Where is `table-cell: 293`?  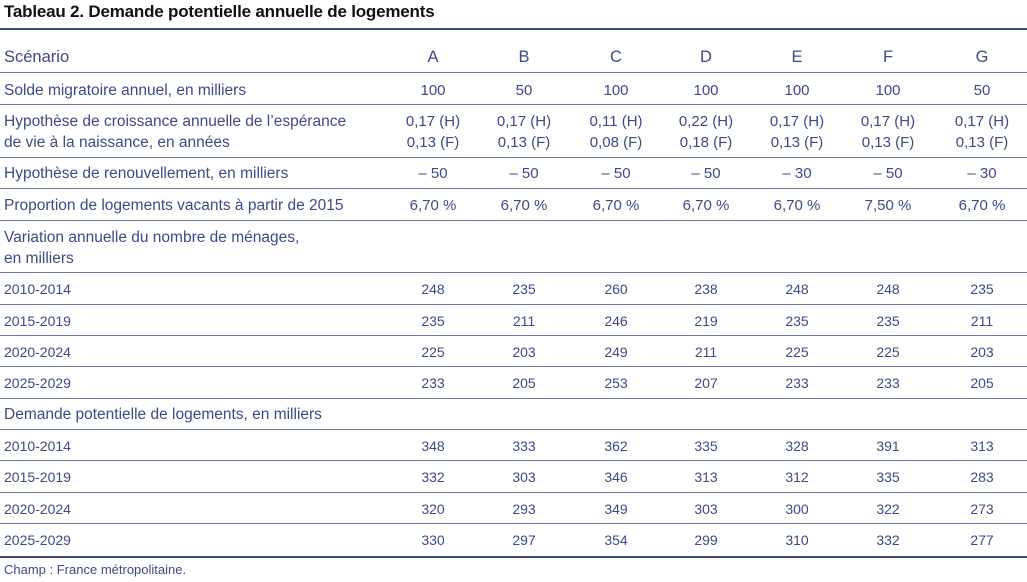 table-cell: 293 is located at coordinates (524, 509).